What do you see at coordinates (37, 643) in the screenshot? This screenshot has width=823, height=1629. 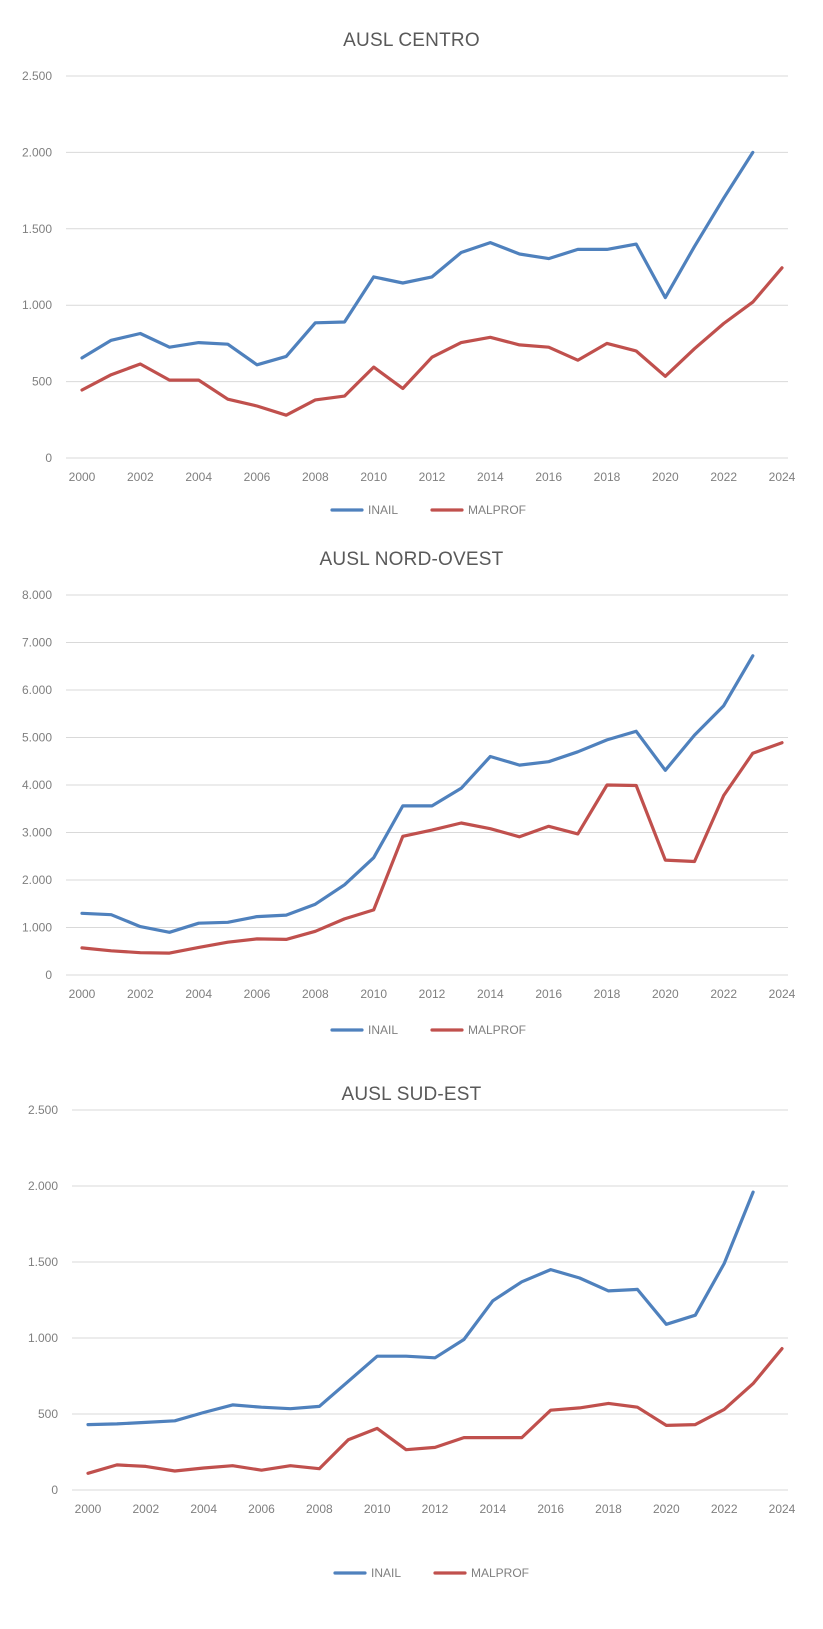 I see `y-tick-label: 7.000` at bounding box center [37, 643].